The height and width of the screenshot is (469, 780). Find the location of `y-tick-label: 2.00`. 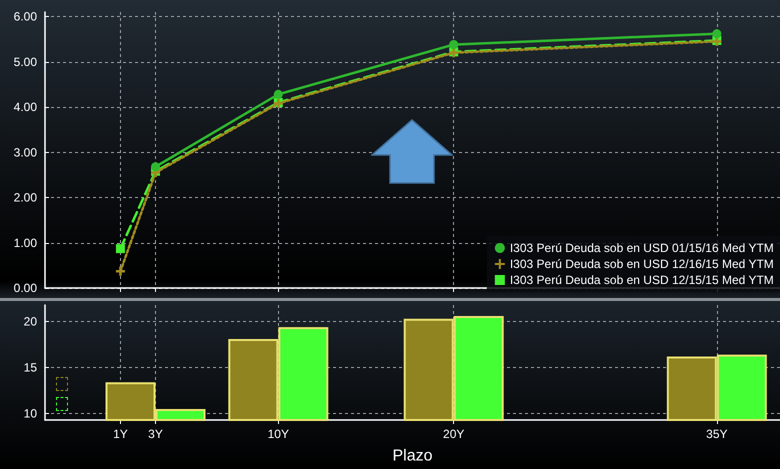

y-tick-label: 2.00 is located at coordinates (26, 197).